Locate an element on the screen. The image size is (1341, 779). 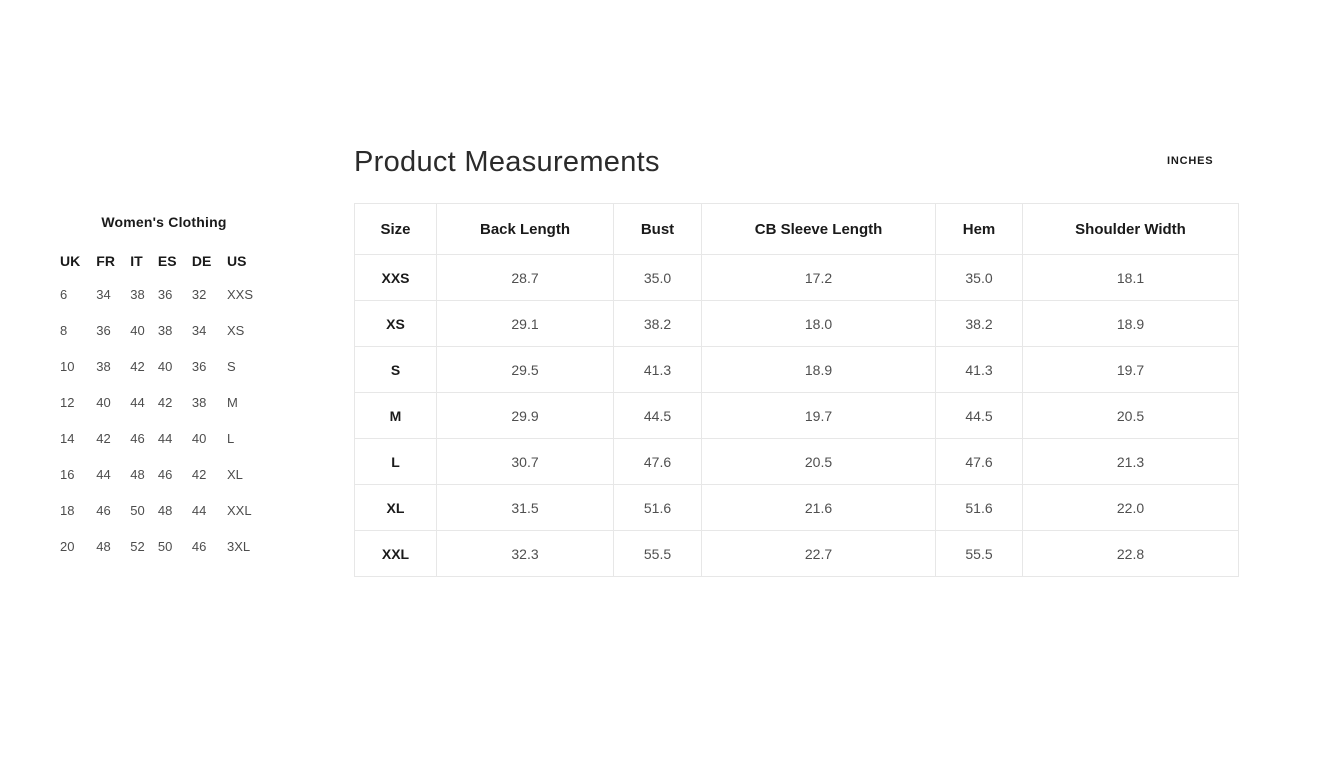
unit-label: INCHES is located at coordinates (1190, 161).